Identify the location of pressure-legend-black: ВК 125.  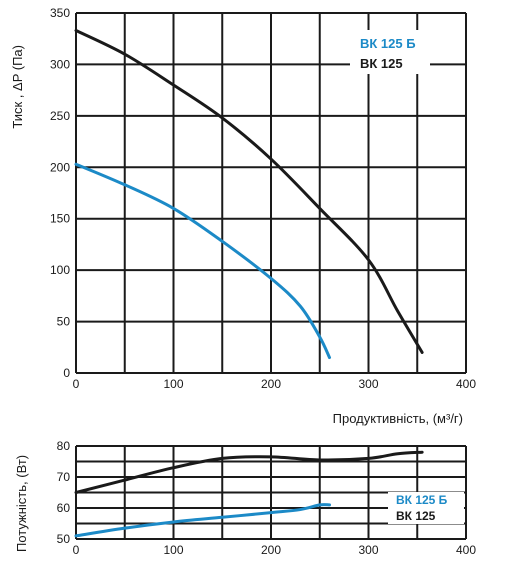
(381, 63).